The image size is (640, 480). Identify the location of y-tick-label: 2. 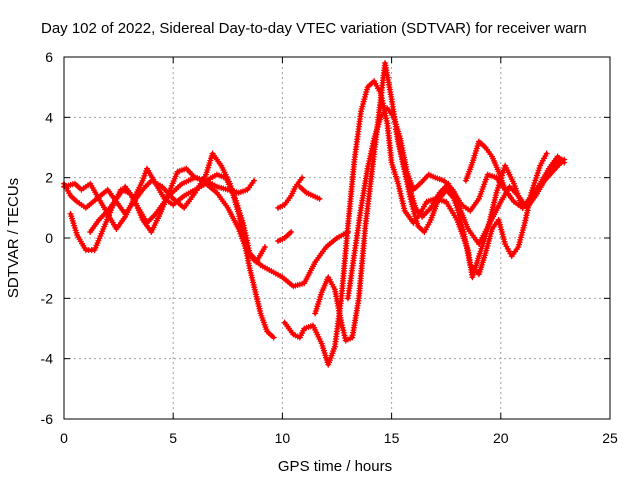
(49, 178).